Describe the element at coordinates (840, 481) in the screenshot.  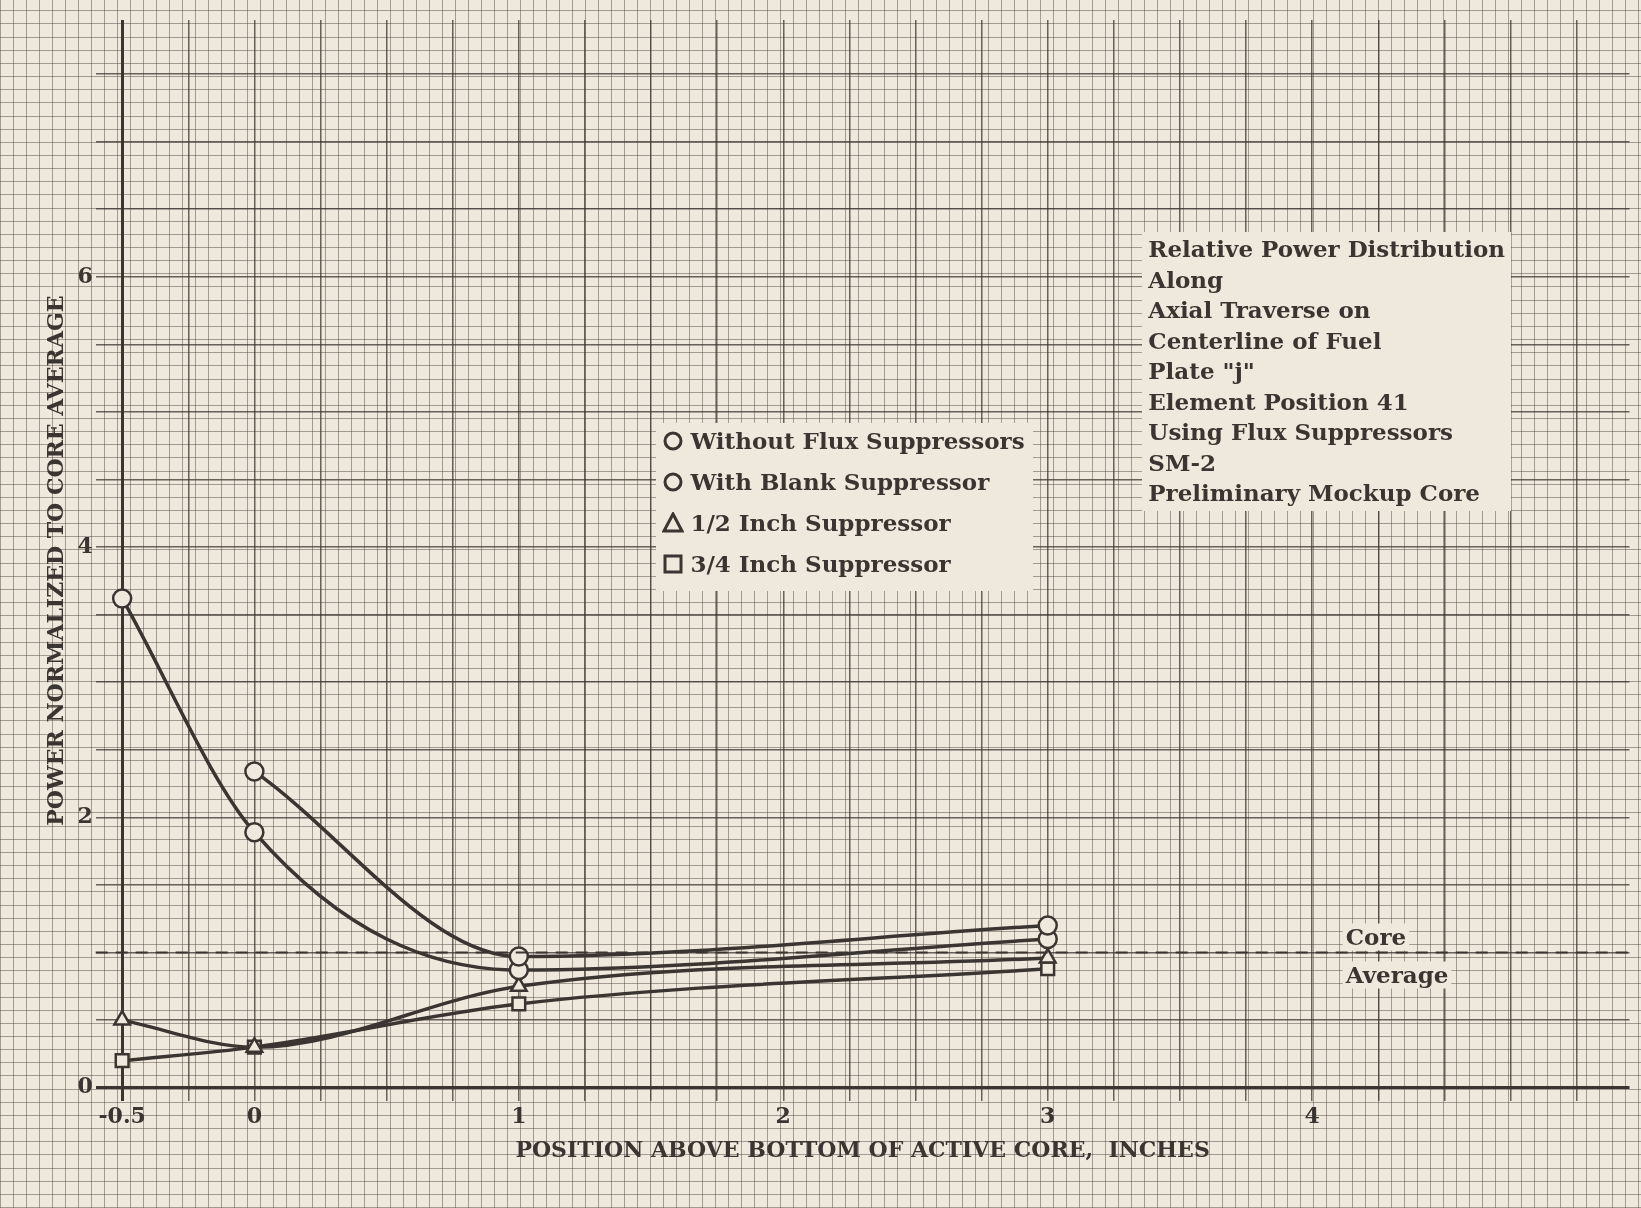
I see `legend-label: With Blank Suppressor` at that location.